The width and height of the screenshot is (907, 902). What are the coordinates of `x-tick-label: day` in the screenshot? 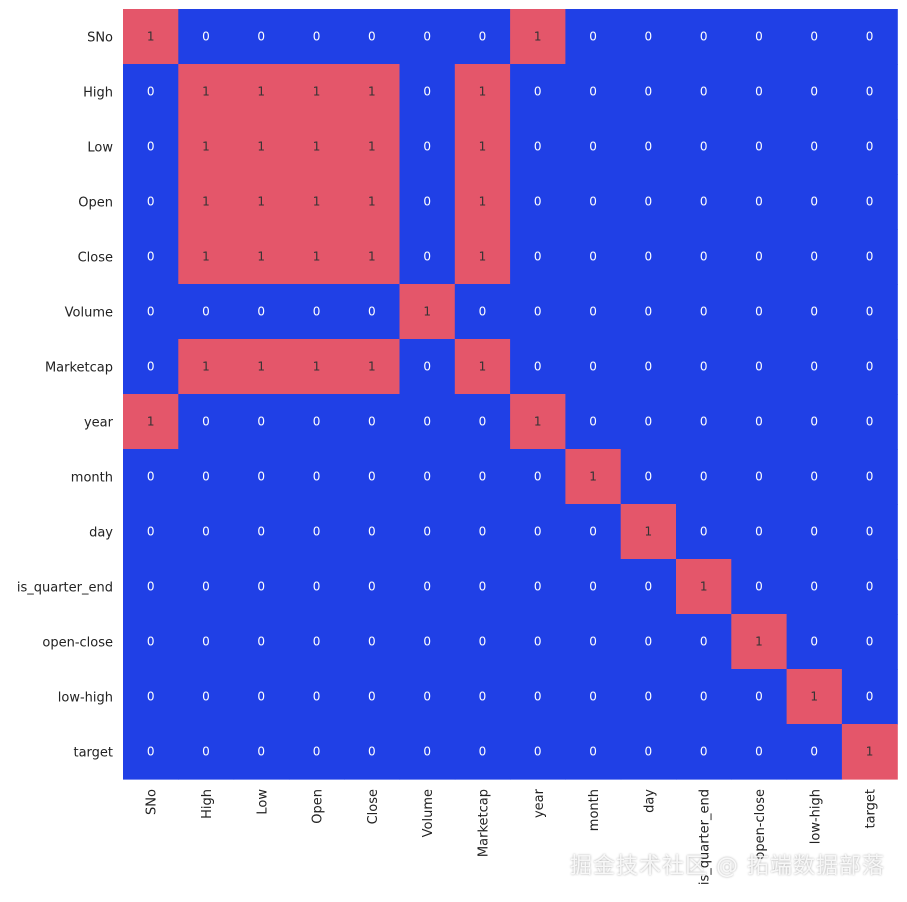 It's located at (649, 801).